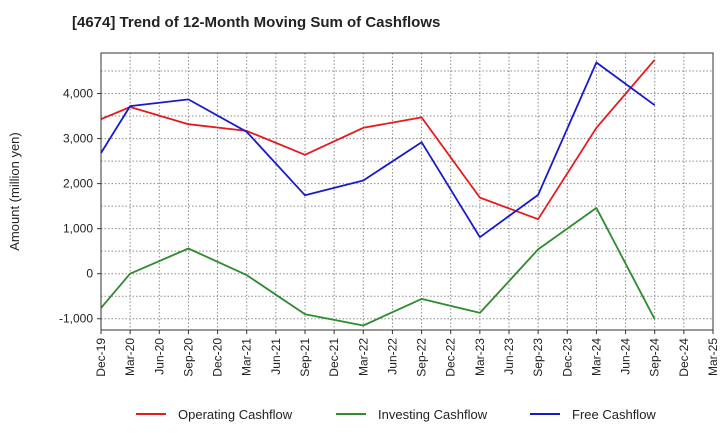 The height and width of the screenshot is (440, 720). What do you see at coordinates (596, 357) in the screenshot?
I see `x-tick-label: Mar-24` at bounding box center [596, 357].